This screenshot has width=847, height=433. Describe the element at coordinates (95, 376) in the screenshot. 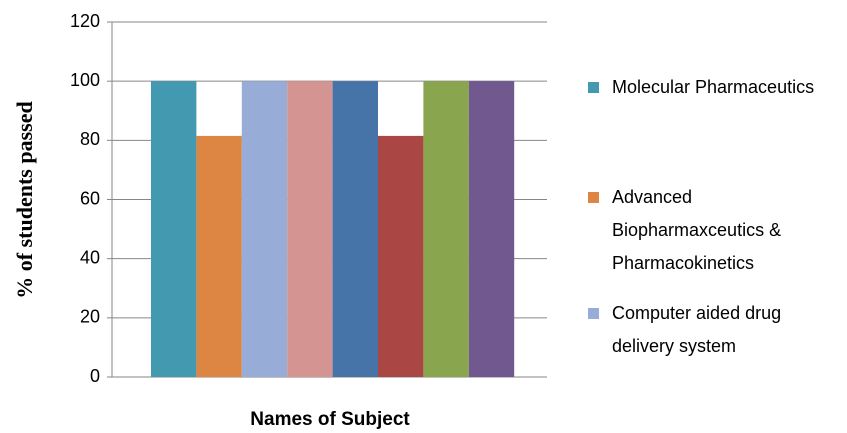

I see `y-tick-label: 0` at that location.